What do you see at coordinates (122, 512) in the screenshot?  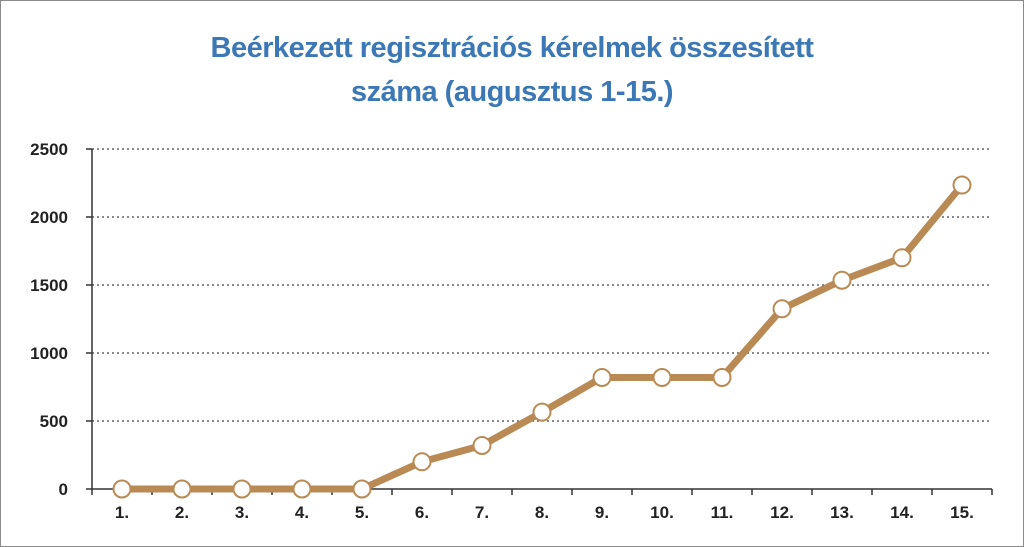 I see `x-tick-label: 1.` at bounding box center [122, 512].